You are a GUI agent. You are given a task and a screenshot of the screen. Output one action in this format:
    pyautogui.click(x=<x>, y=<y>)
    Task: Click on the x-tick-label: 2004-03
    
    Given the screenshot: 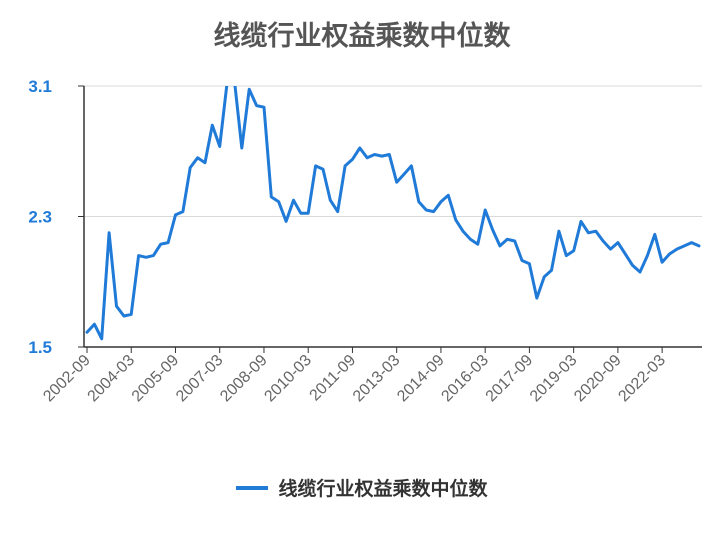 What is the action you would take?
    pyautogui.click(x=112, y=379)
    